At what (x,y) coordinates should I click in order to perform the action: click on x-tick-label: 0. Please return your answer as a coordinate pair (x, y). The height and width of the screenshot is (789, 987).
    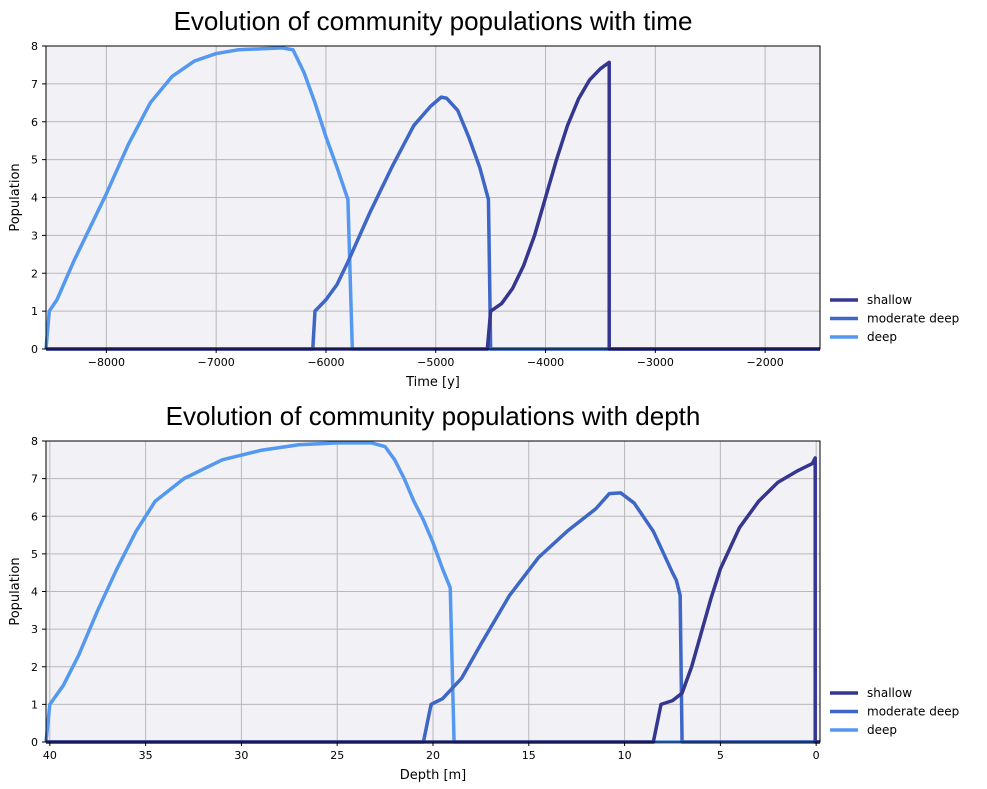
    Looking at the image, I should click on (816, 755).